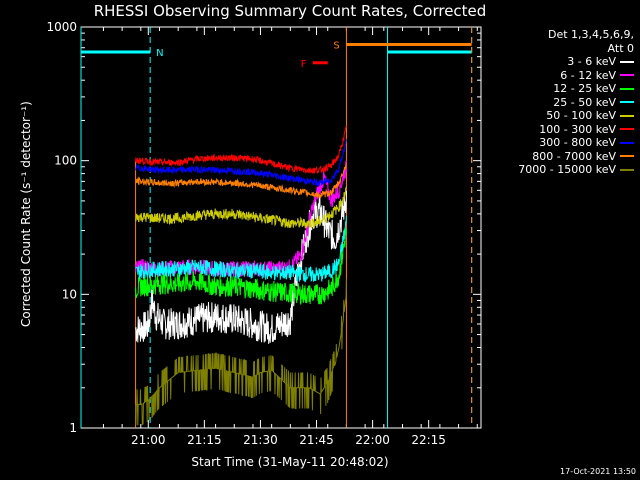 This screenshot has height=480, width=640. Describe the element at coordinates (598, 471) in the screenshot. I see `timestamp: 17-Oct-2021 13:50` at that location.